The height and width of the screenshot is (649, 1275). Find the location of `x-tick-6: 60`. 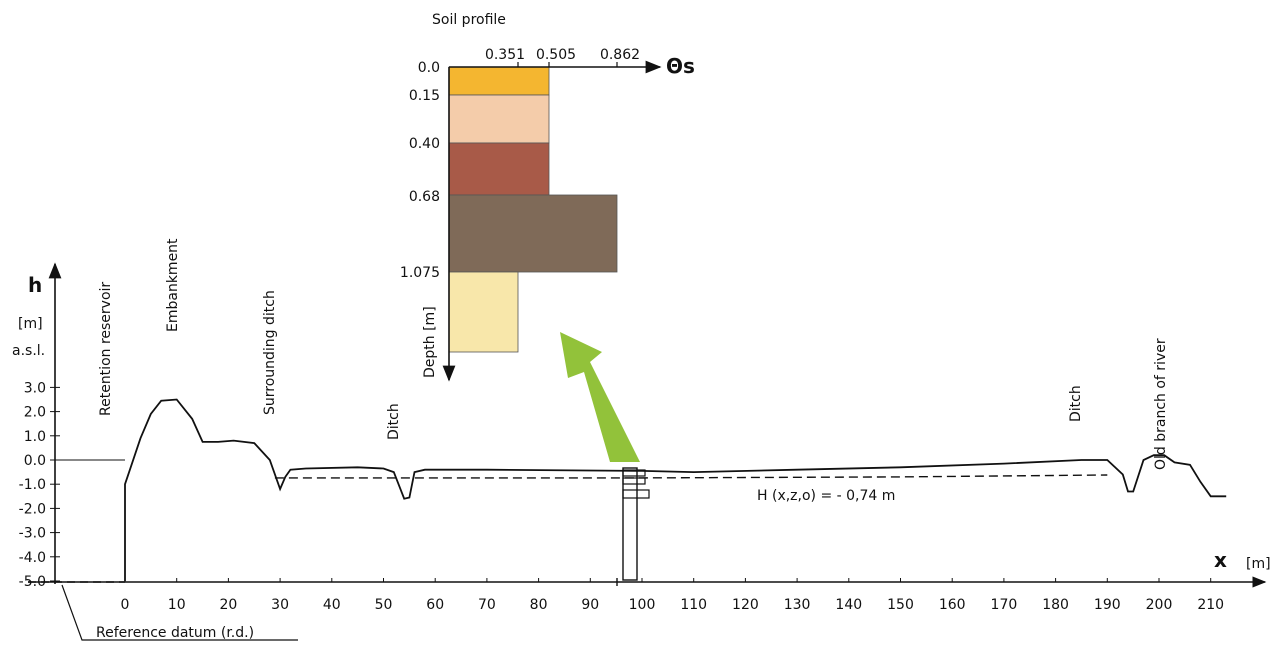

x-tick-6: 60 is located at coordinates (435, 605).